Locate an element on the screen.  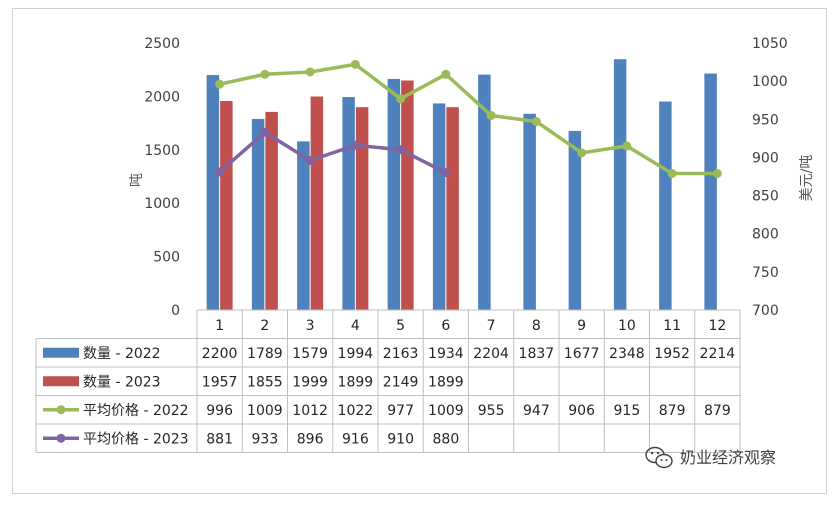
y-axis-title-left: 吨 is located at coordinates (137, 180).